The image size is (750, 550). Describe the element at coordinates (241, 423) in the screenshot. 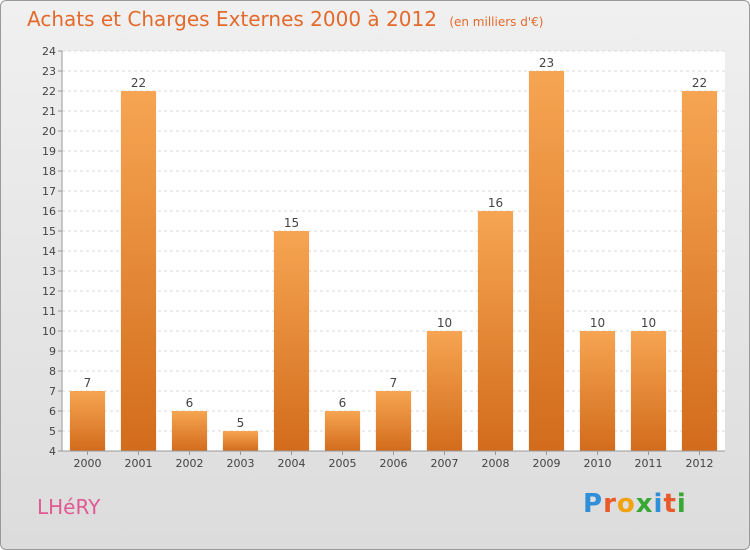

I see `value-label-2003: 5` at that location.